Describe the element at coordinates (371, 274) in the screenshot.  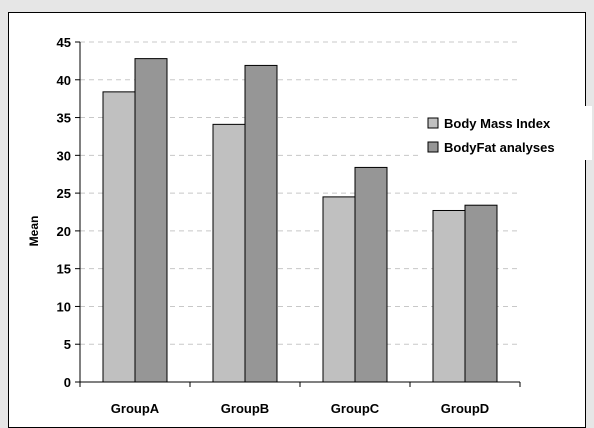
I see `bar-bodyfat-groupc` at that location.